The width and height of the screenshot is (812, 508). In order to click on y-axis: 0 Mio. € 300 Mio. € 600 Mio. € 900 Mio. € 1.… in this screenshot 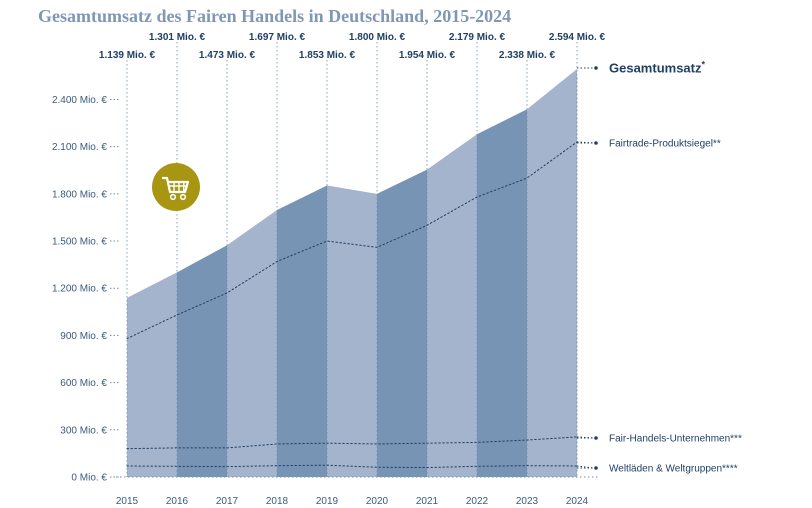, I will do `click(86, 289)`.